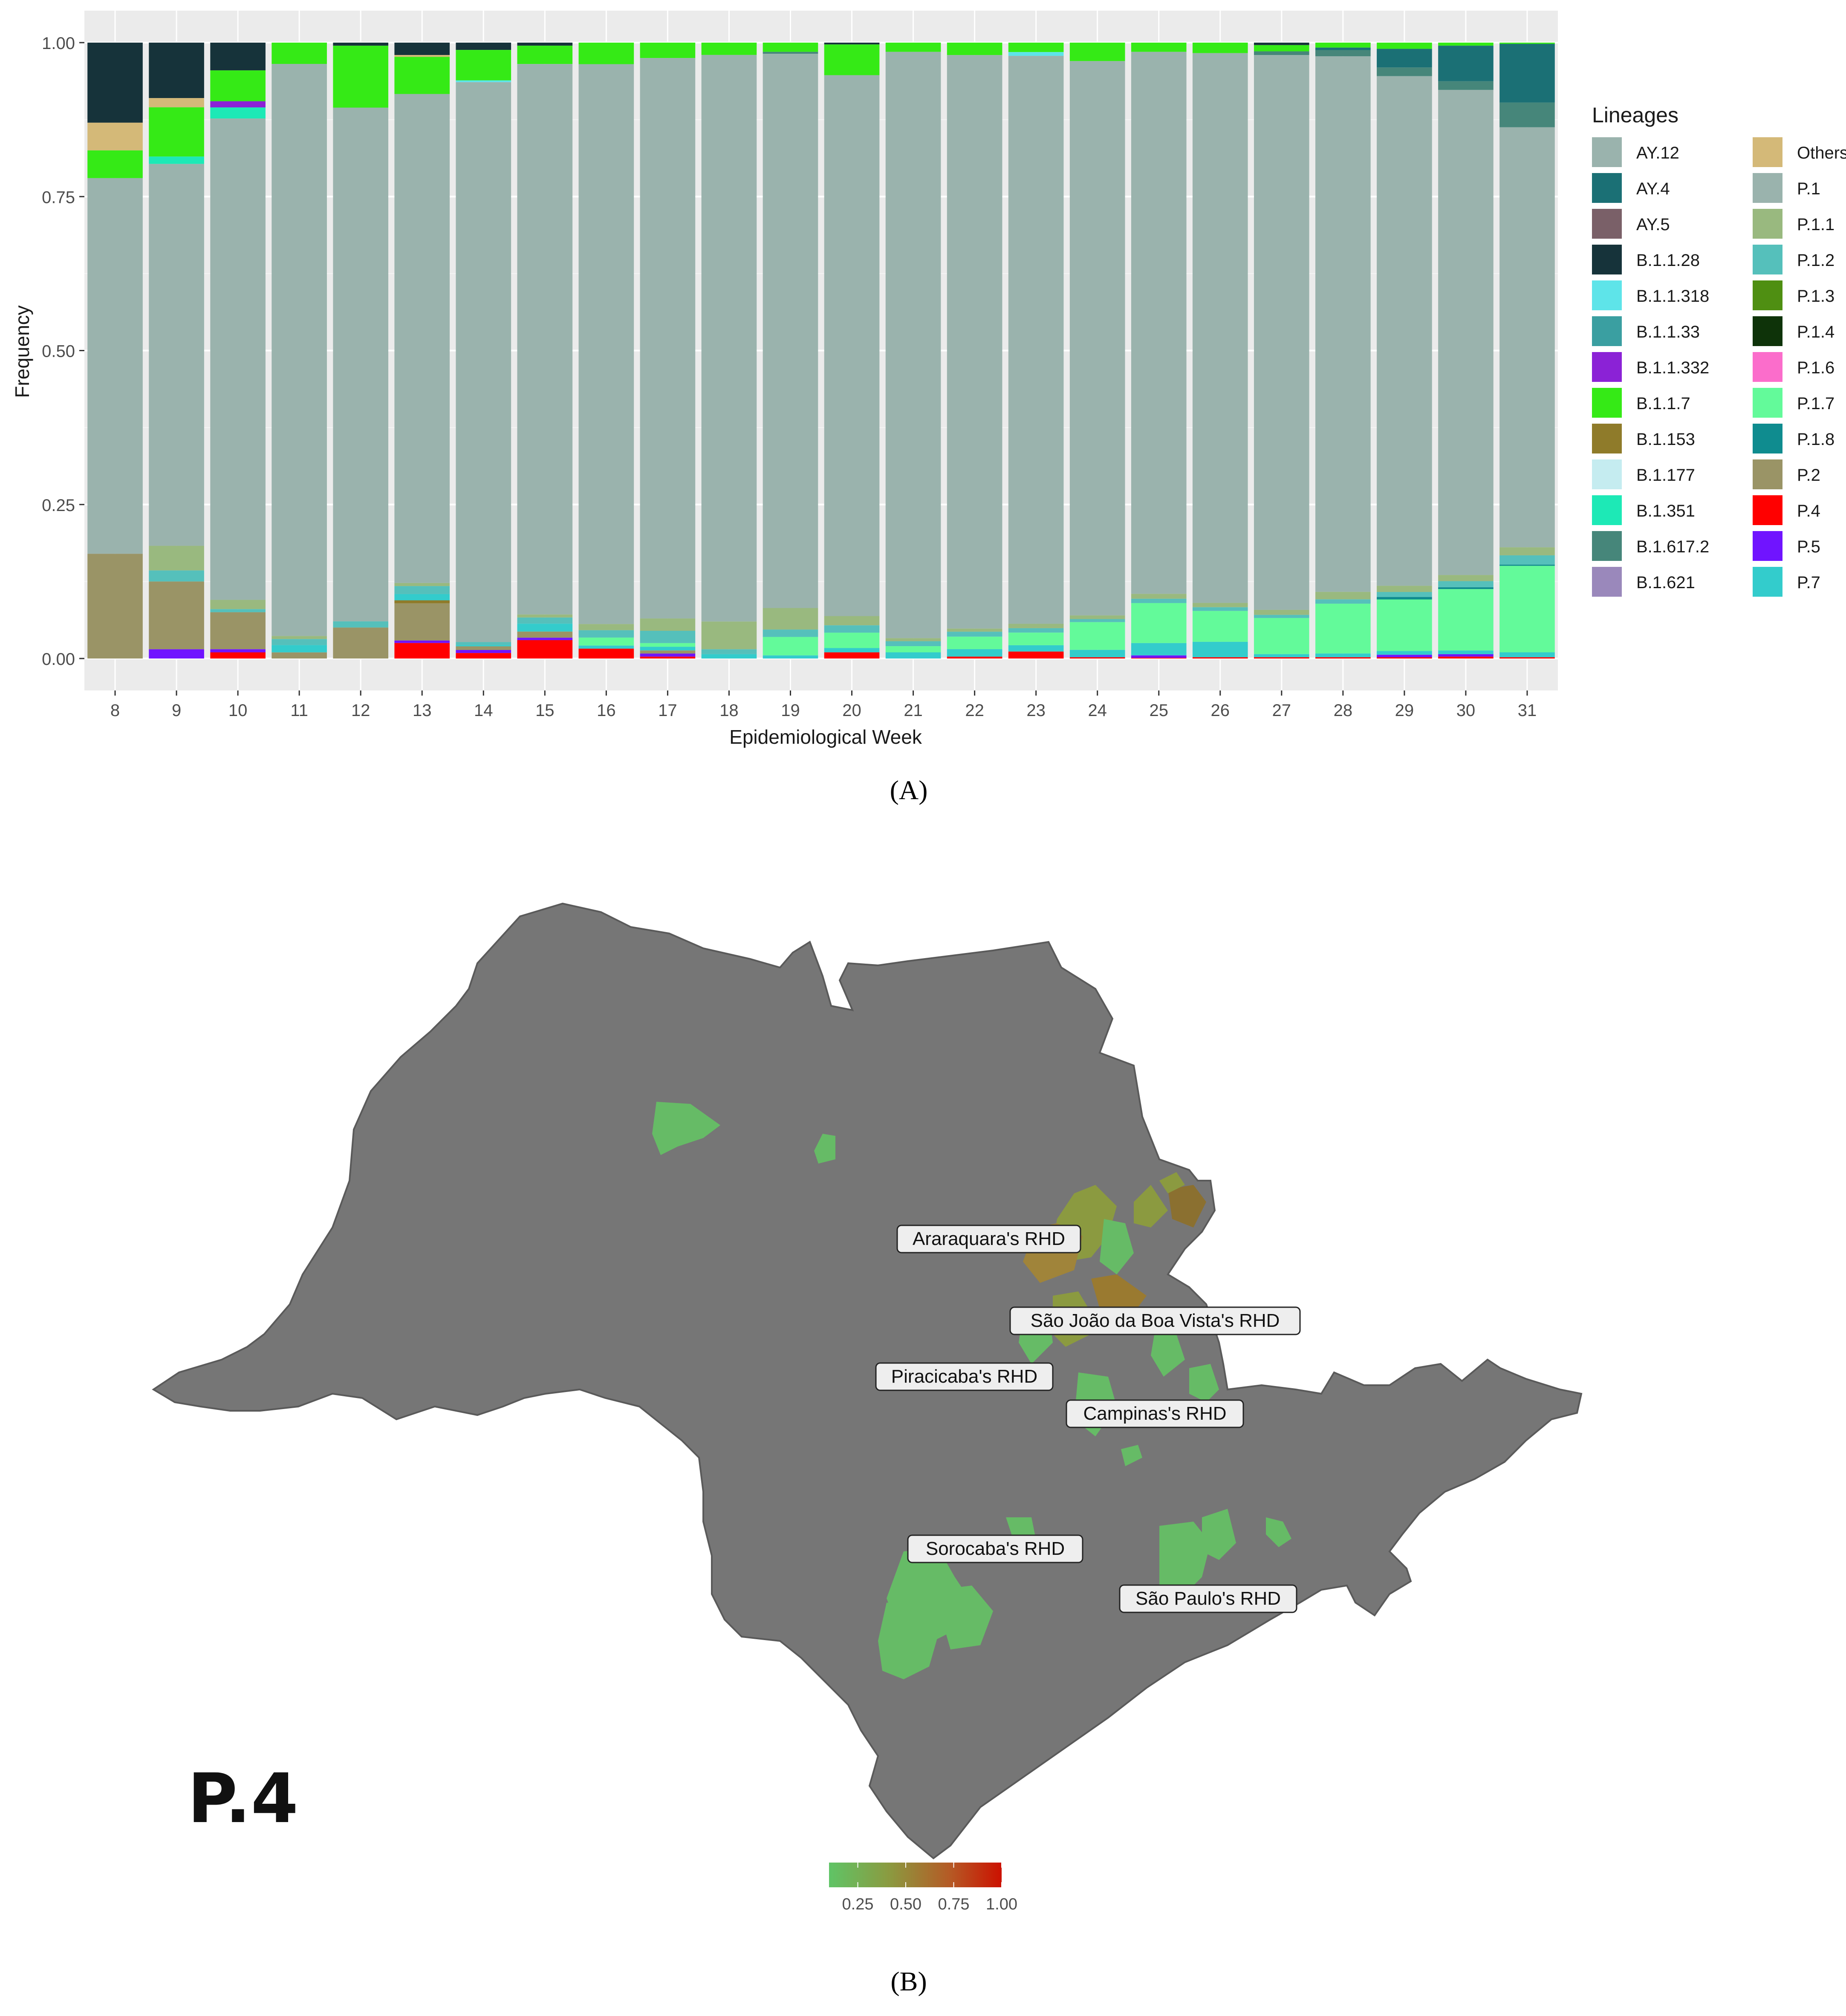 This screenshot has width=1846, height=2016. I want to click on x-axis-title: Epidemiological Week, so click(825, 737).